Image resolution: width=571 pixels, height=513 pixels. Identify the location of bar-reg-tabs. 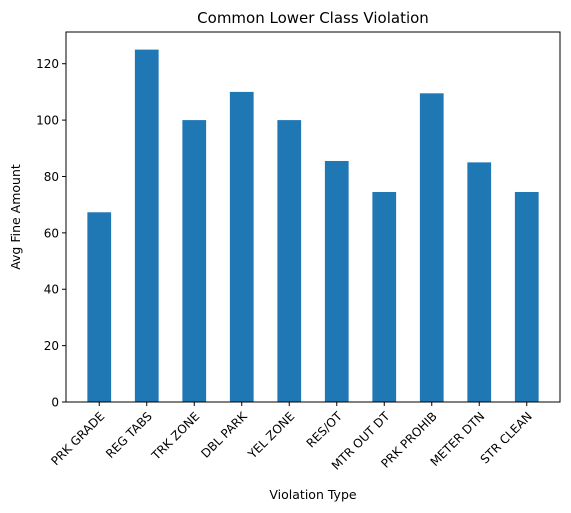
(146, 226).